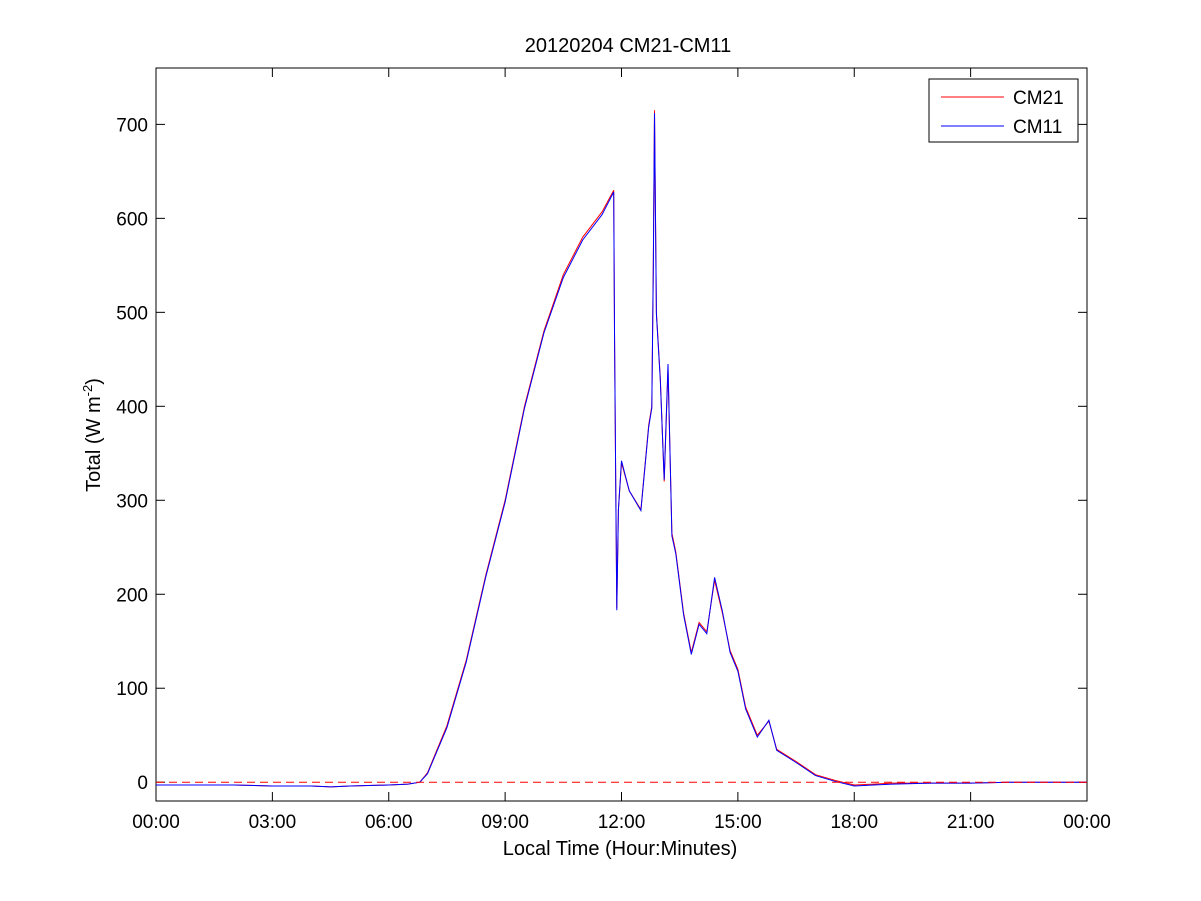 The width and height of the screenshot is (1201, 901). I want to click on legend-label-cm11: CM11, so click(1037, 127).